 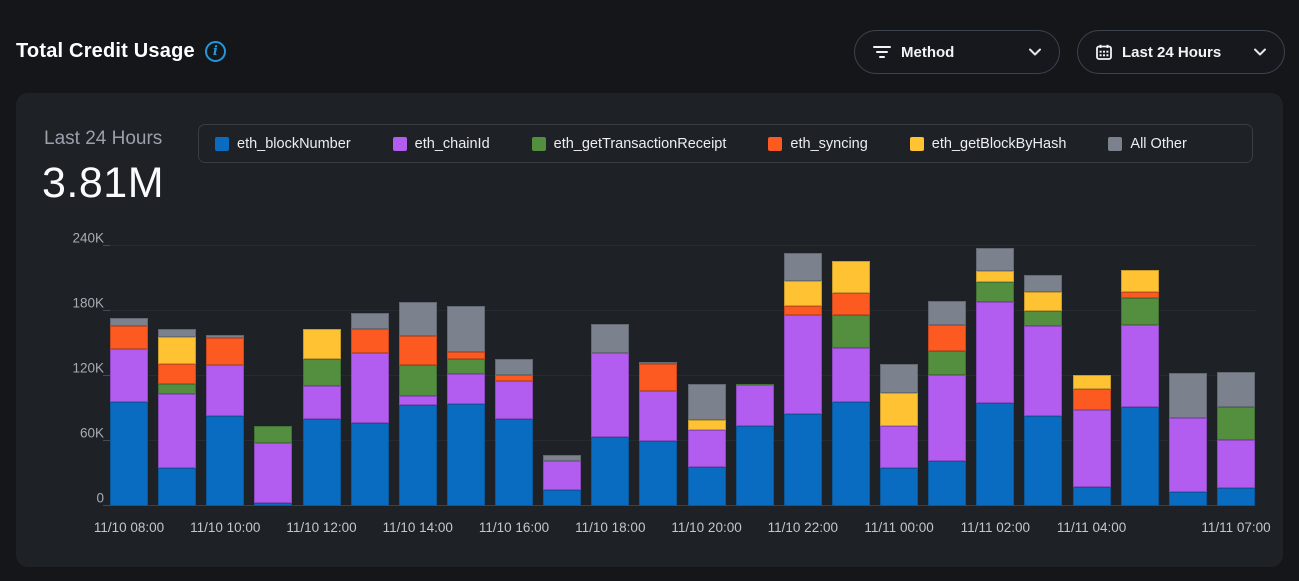 I want to click on legend-item-eth_syncing: eth_syncing, so click(x=818, y=144).